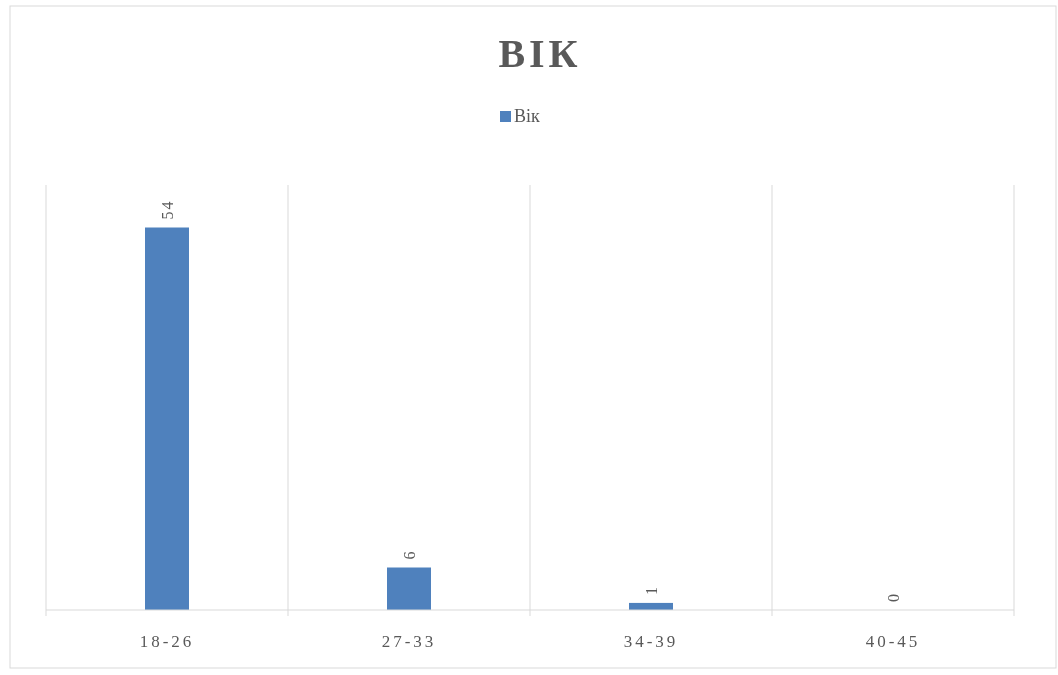  Describe the element at coordinates (409, 641) in the screenshot. I see `x-tick-label: 27-33` at that location.